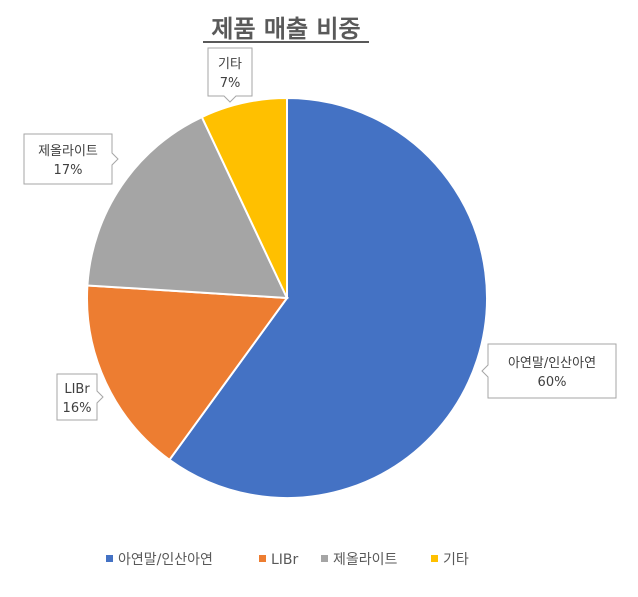 This screenshot has height=597, width=638. I want to click on data-label-value: 7%, so click(230, 83).